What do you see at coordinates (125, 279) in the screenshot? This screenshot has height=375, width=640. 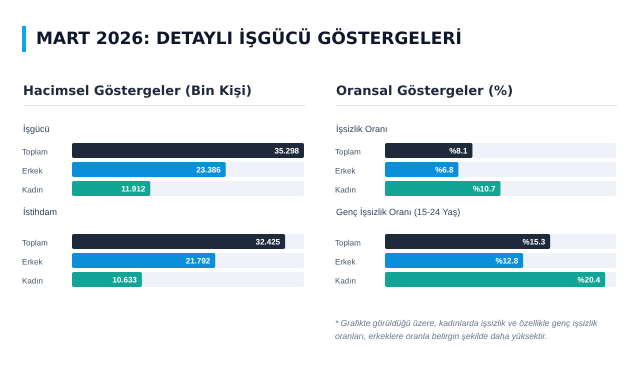 I see `data-label: 10.633` at bounding box center [125, 279].